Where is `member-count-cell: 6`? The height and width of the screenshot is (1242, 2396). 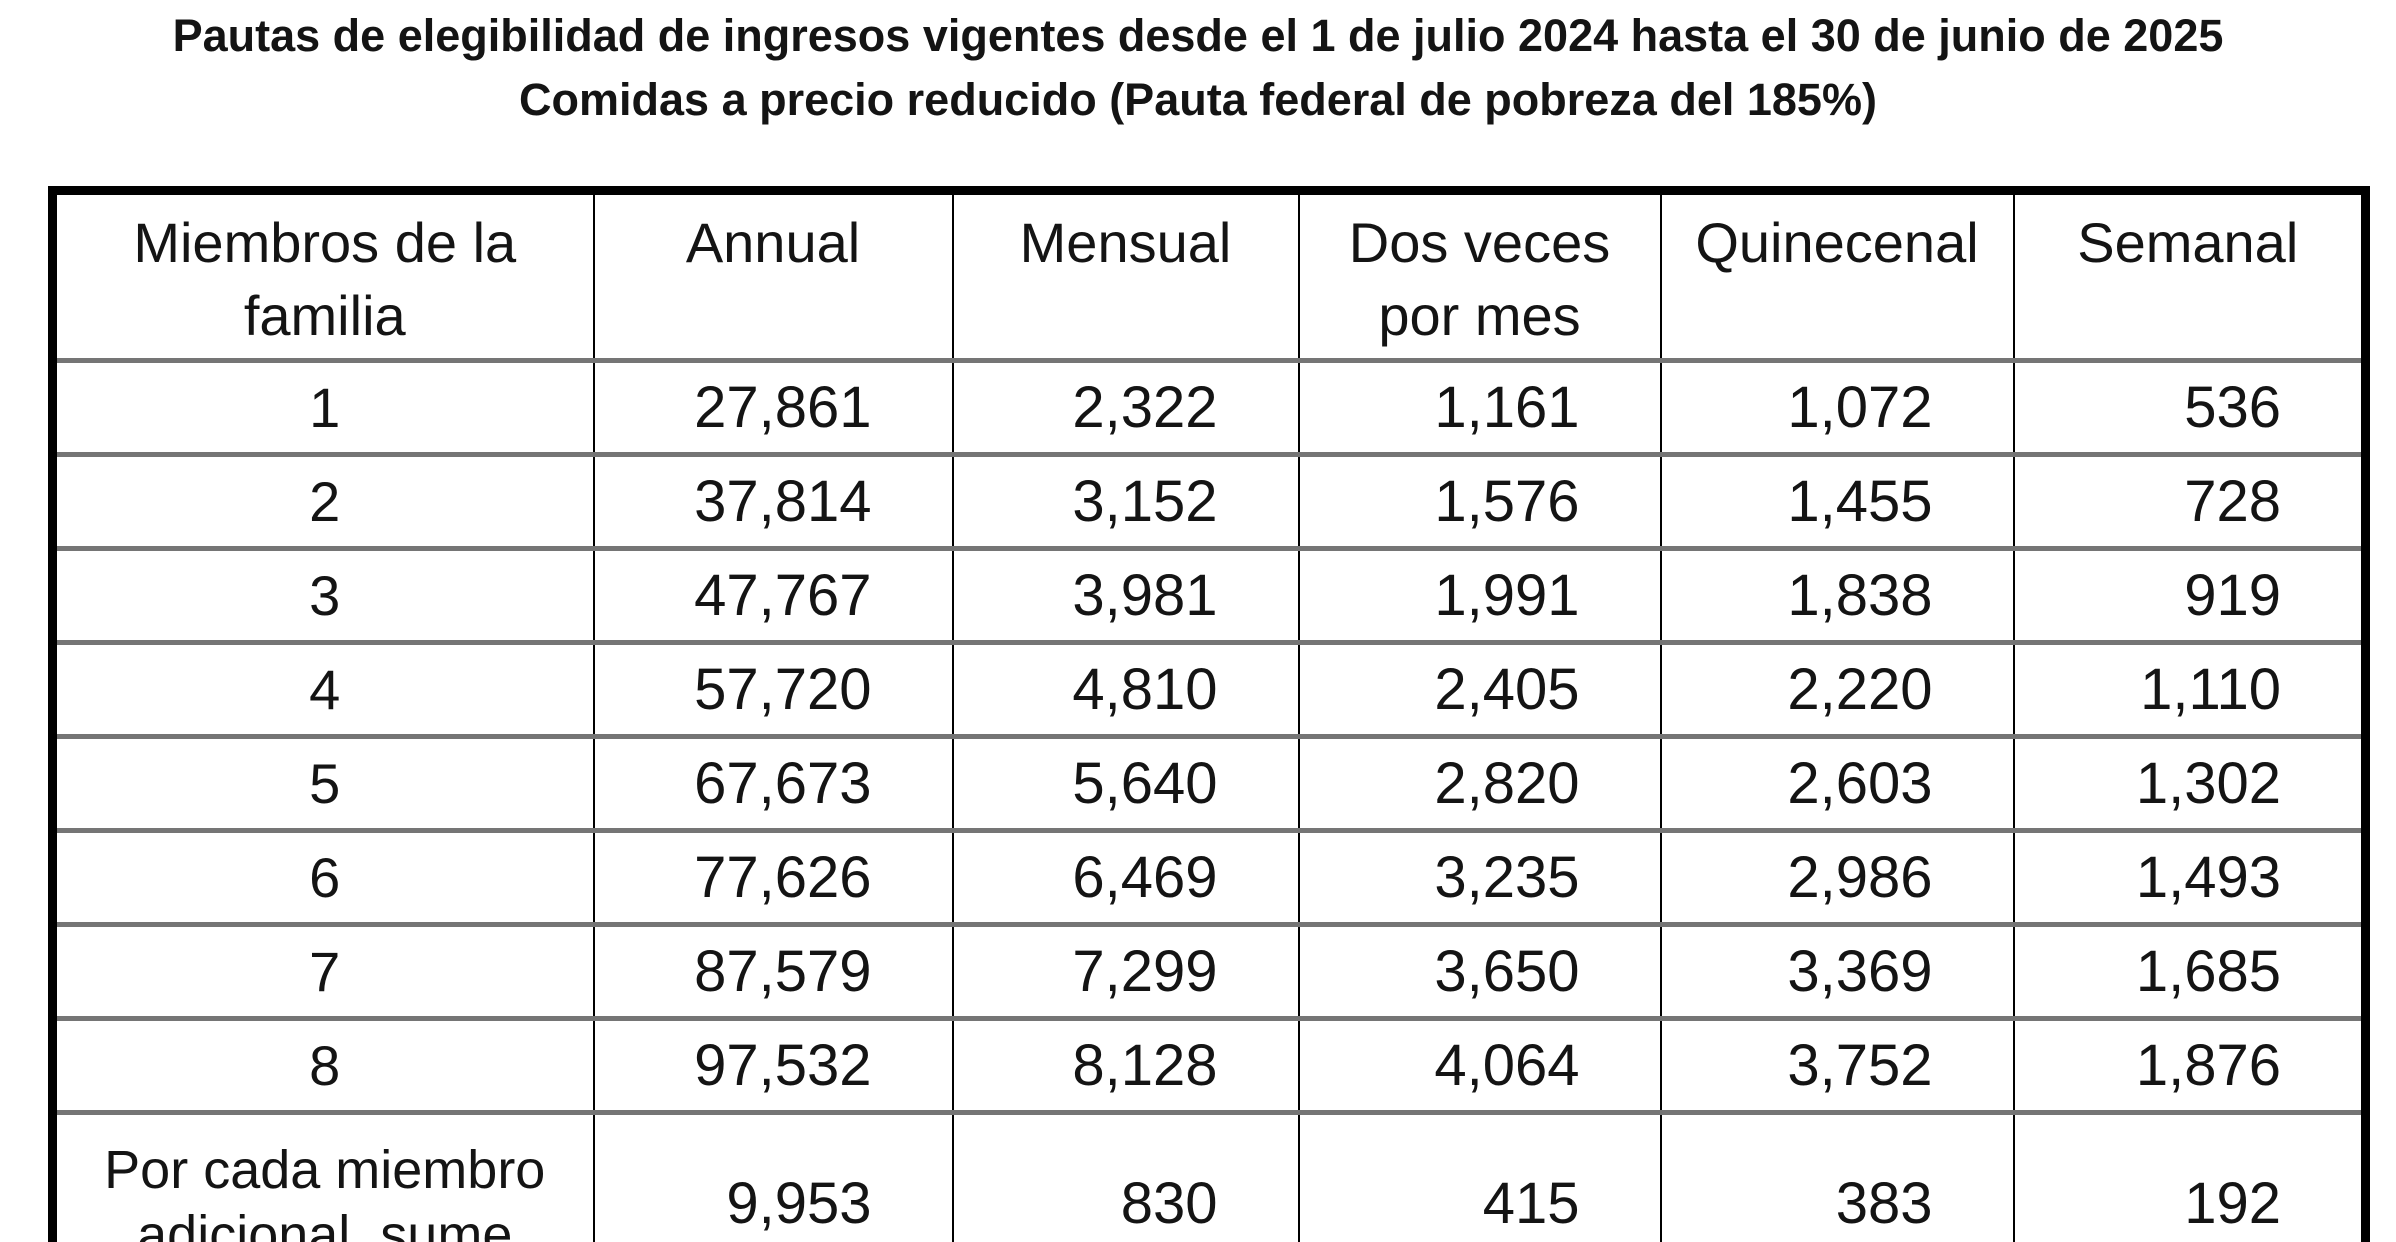
member-count-cell: 6 is located at coordinates (323, 877).